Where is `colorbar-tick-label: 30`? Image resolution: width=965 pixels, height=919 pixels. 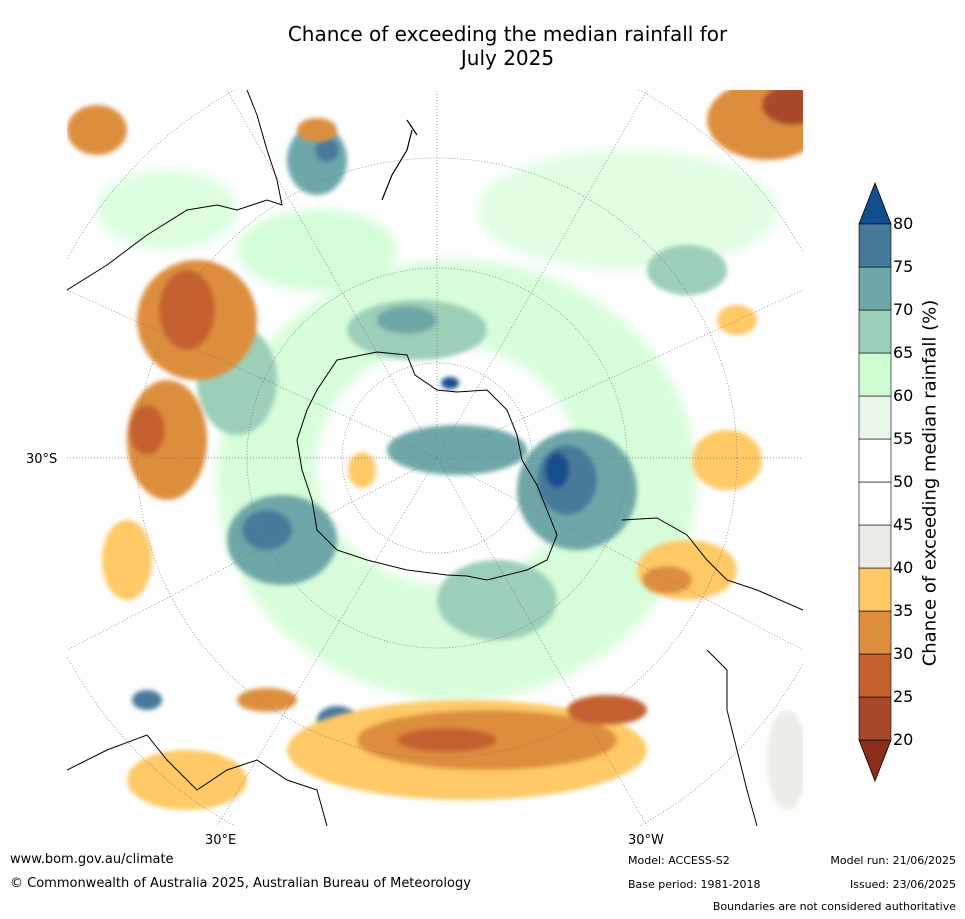
colorbar-tick-label: 30 is located at coordinates (903, 653).